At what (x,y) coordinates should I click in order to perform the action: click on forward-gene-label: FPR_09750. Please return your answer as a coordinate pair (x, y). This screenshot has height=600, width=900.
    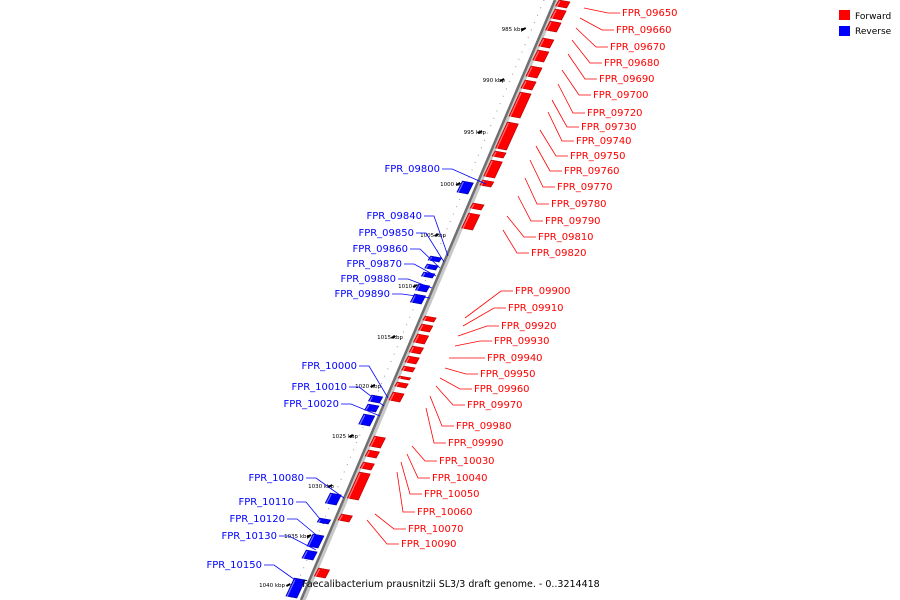
    Looking at the image, I should click on (598, 156).